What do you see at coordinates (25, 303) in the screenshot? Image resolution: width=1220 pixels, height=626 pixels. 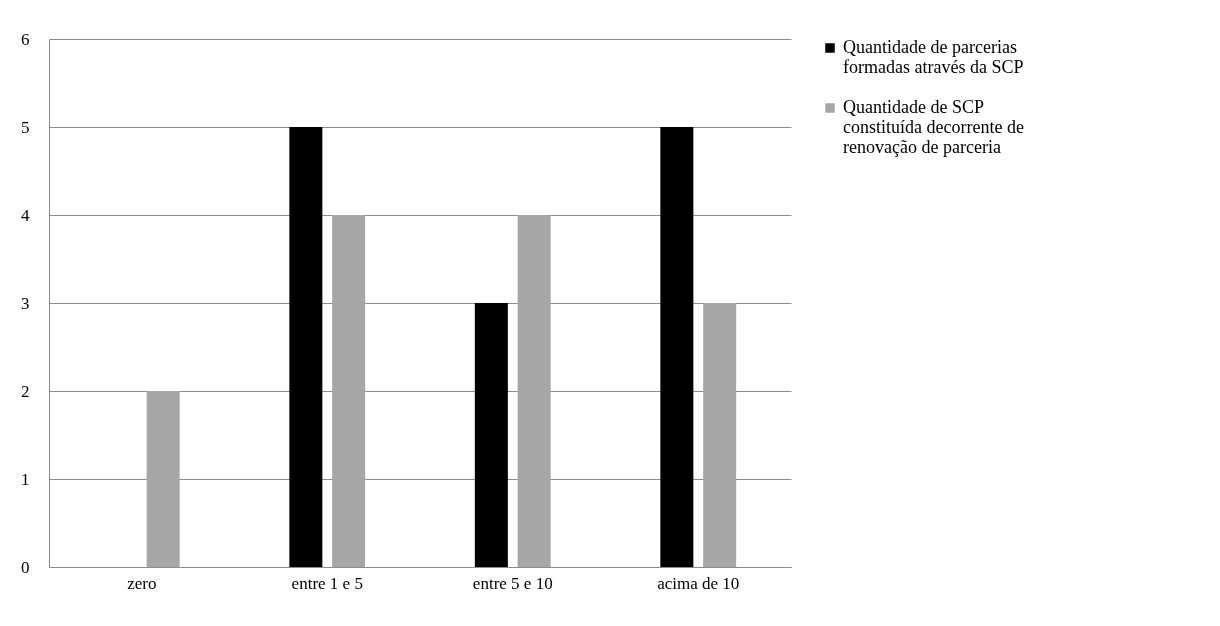 I see `y-tick-label: 3` at bounding box center [25, 303].